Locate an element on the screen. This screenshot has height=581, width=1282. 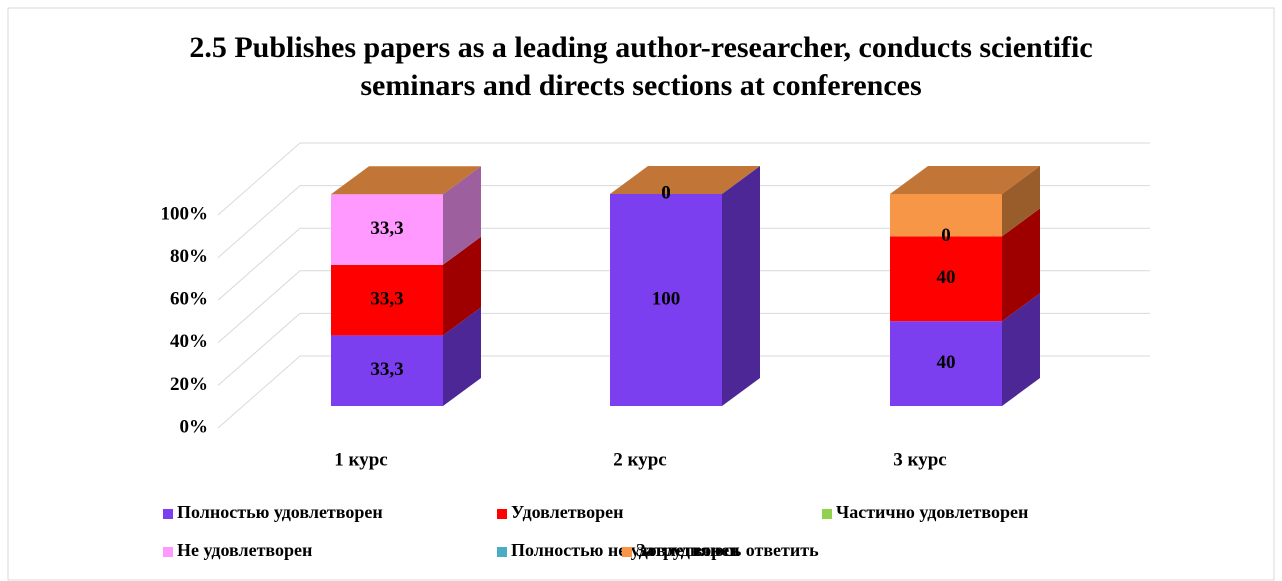
y-tick-label: 60% is located at coordinates (189, 299).